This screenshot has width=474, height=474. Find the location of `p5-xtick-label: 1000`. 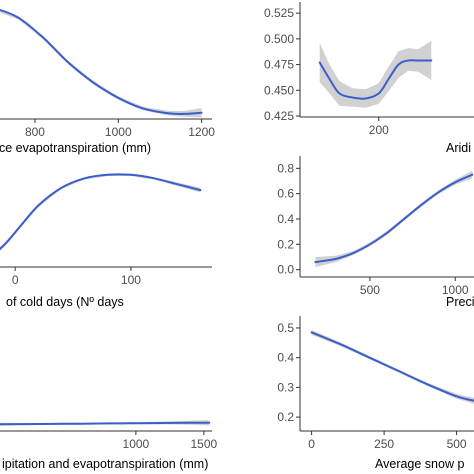

p5-xtick-label: 1000 is located at coordinates (136, 444).